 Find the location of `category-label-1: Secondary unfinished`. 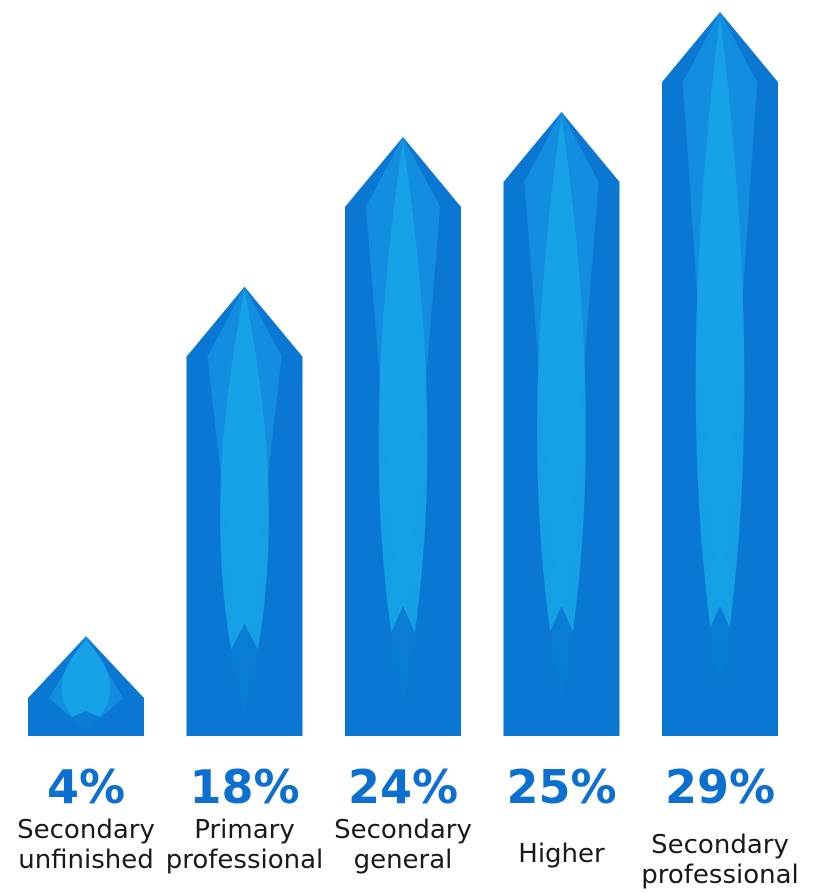

category-label-1: Secondary unfinished is located at coordinates (86, 845).